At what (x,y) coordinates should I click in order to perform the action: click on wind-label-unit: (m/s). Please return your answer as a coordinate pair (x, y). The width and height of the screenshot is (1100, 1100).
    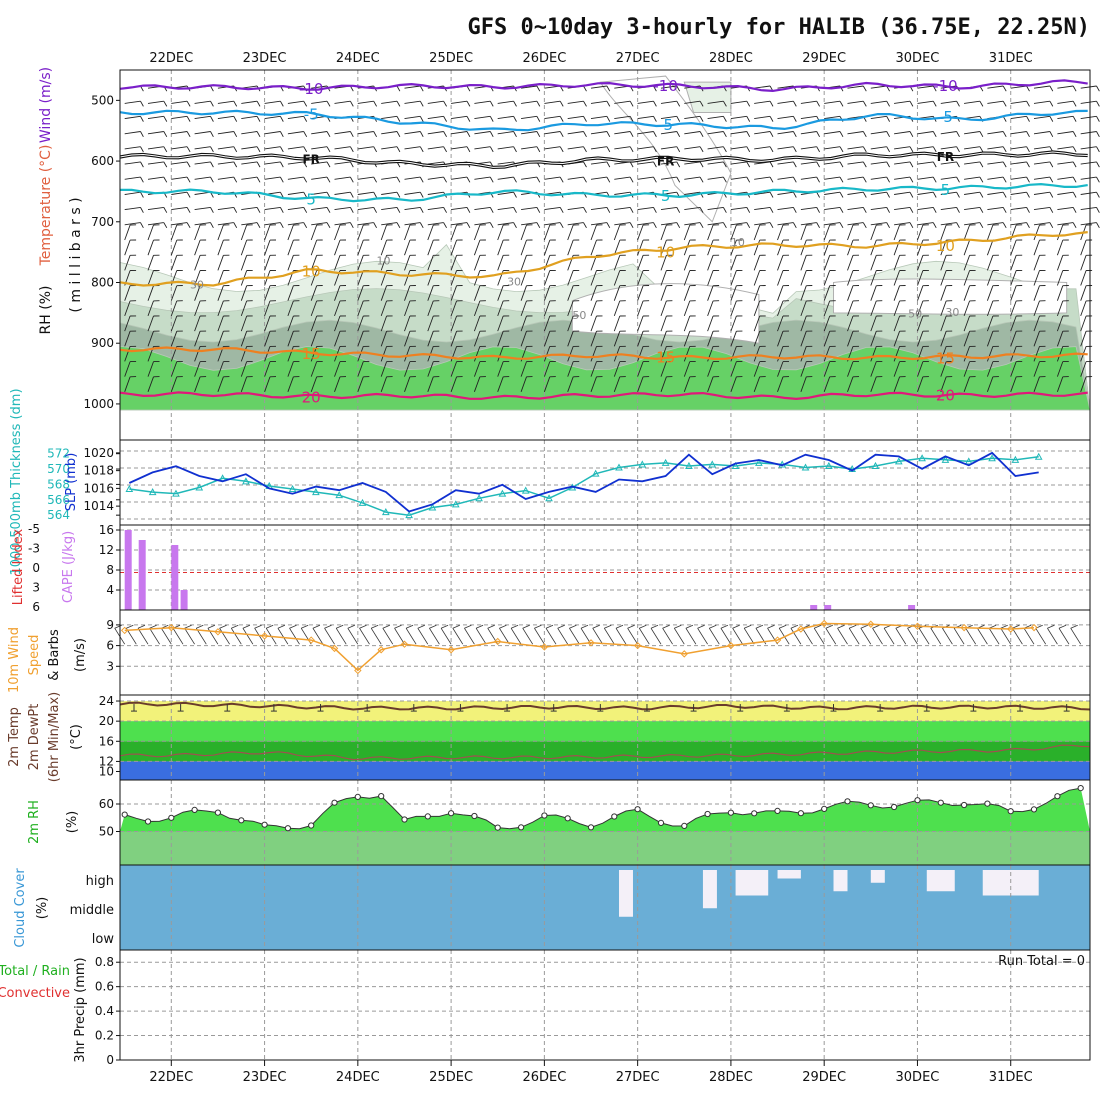
    Looking at the image, I should click on (80, 655).